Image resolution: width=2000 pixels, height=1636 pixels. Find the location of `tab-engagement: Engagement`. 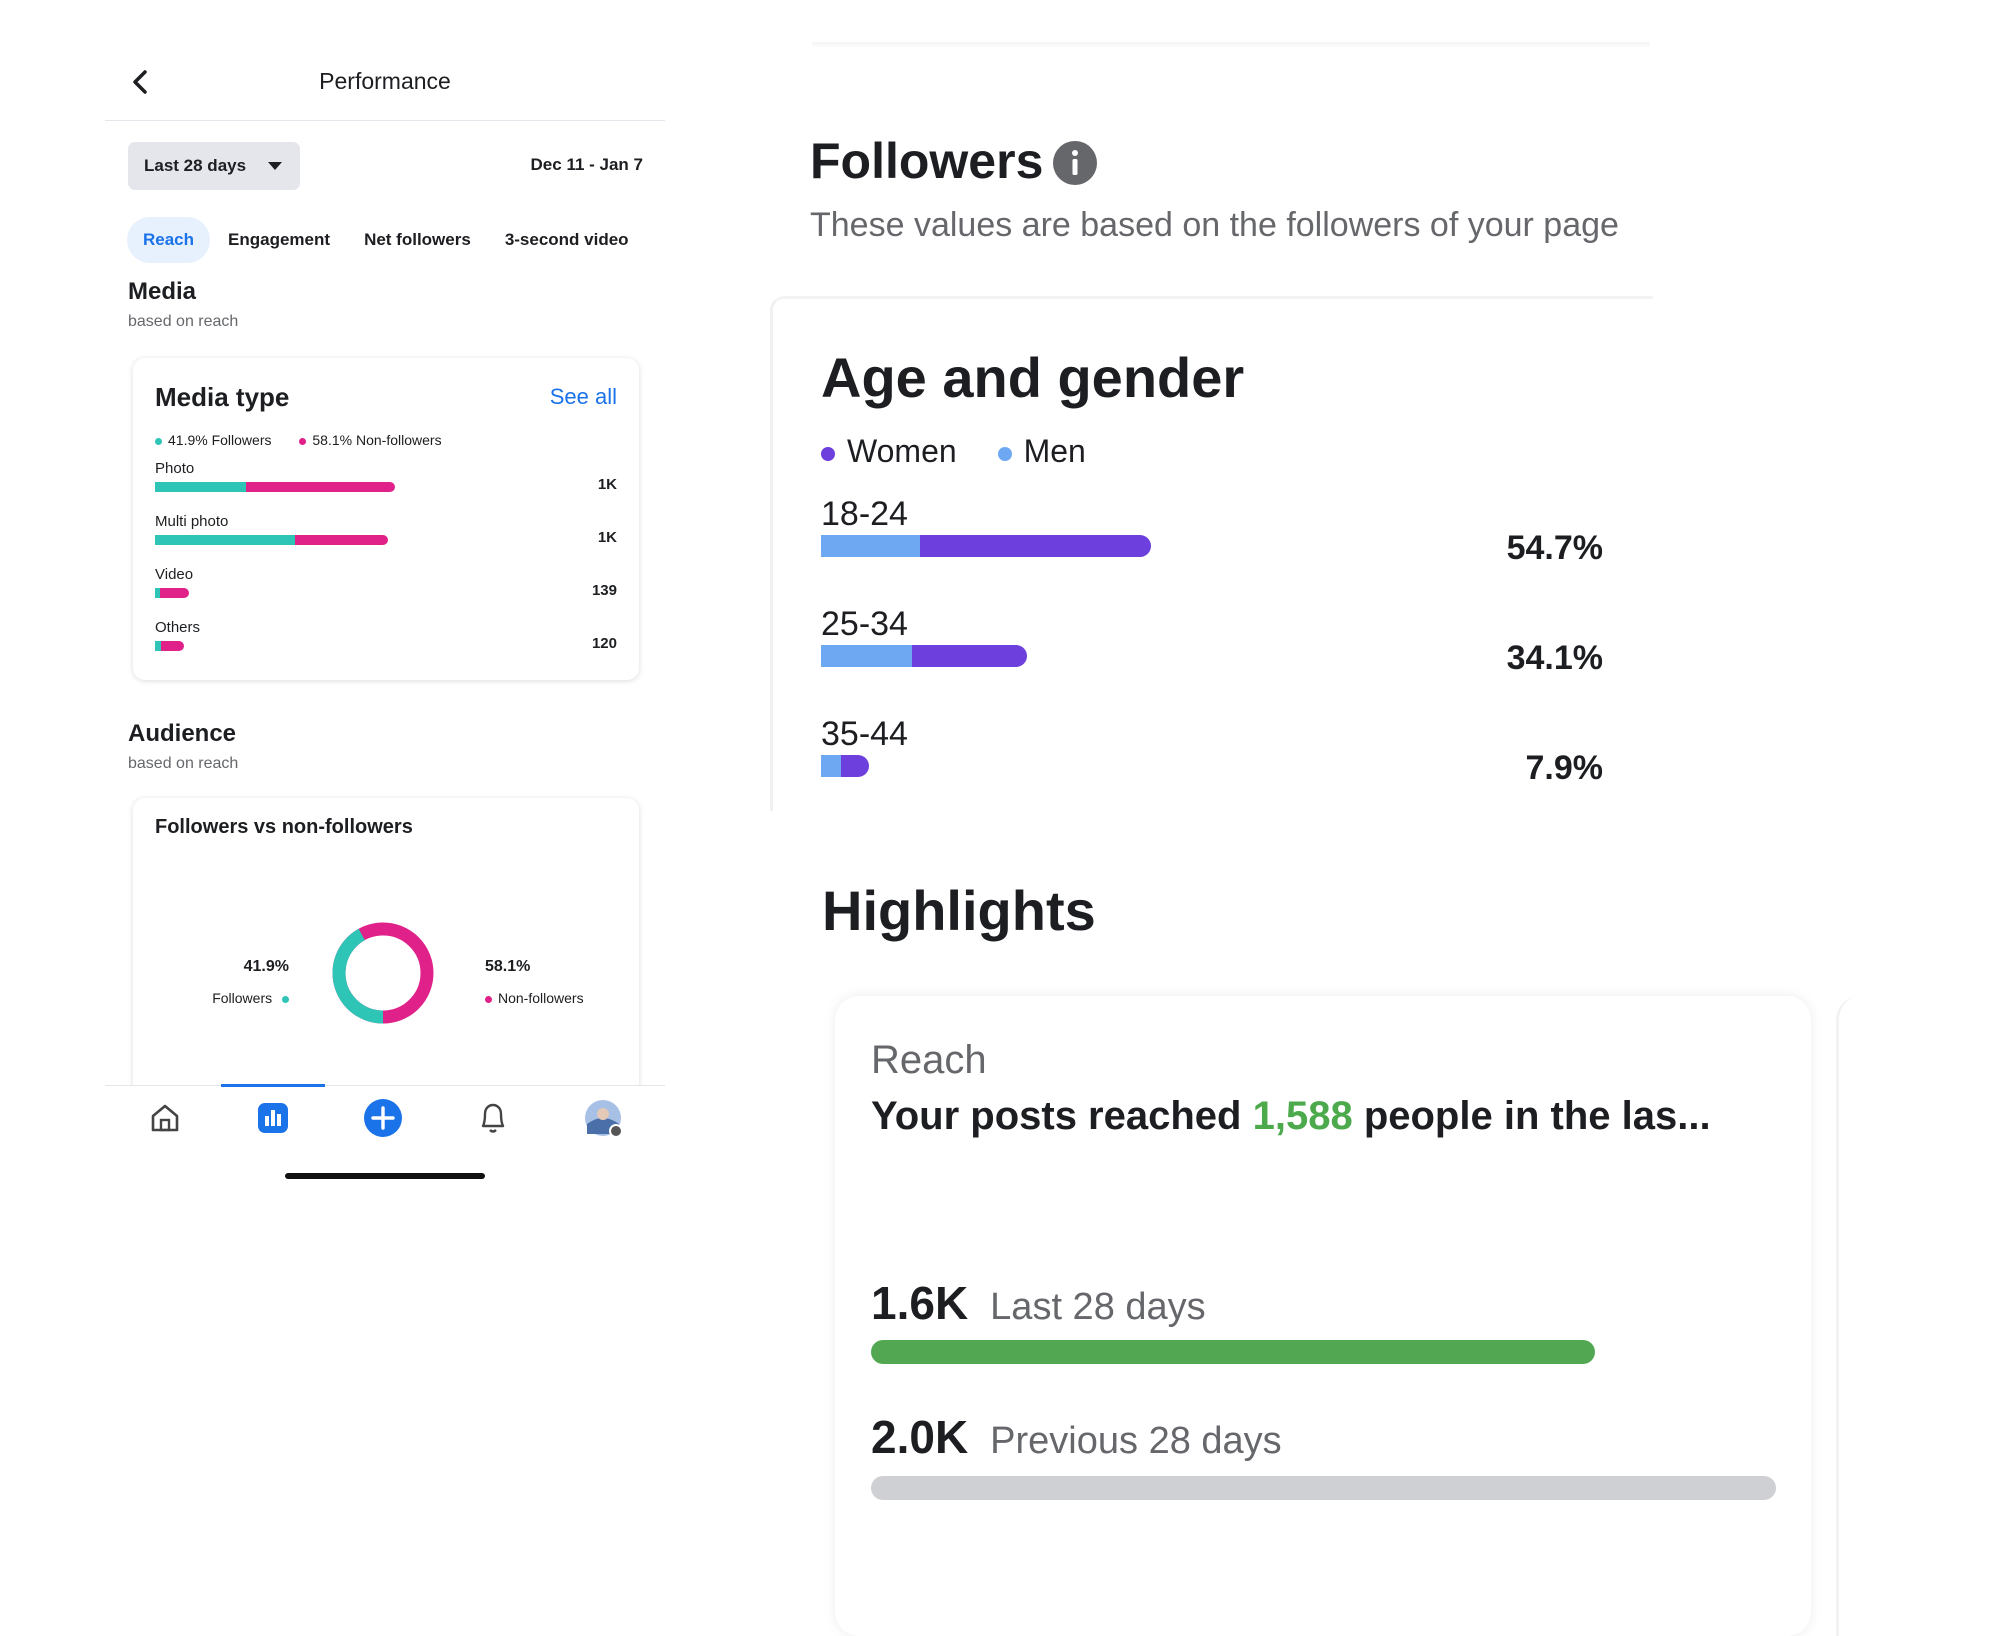

tab-engagement: Engagement is located at coordinates (279, 239).